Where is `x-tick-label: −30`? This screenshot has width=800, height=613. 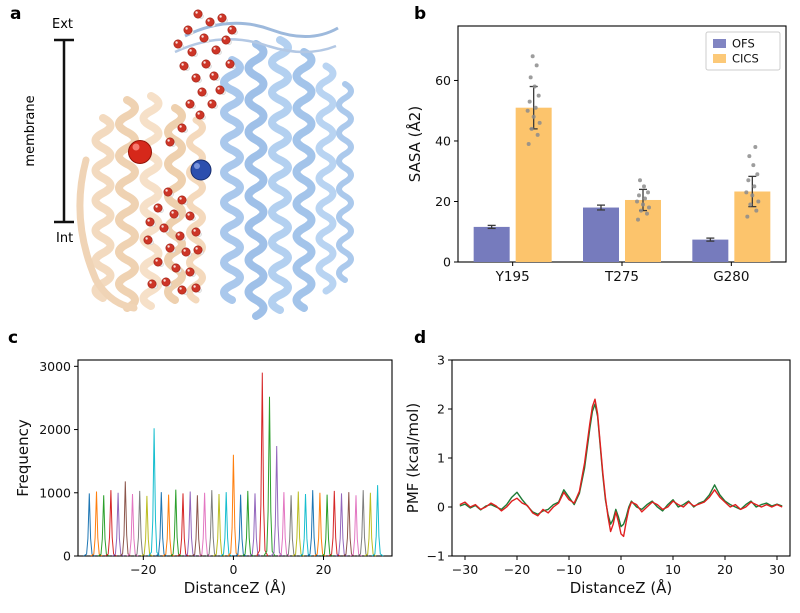 x-tick-label: −30 is located at coordinates (465, 569).